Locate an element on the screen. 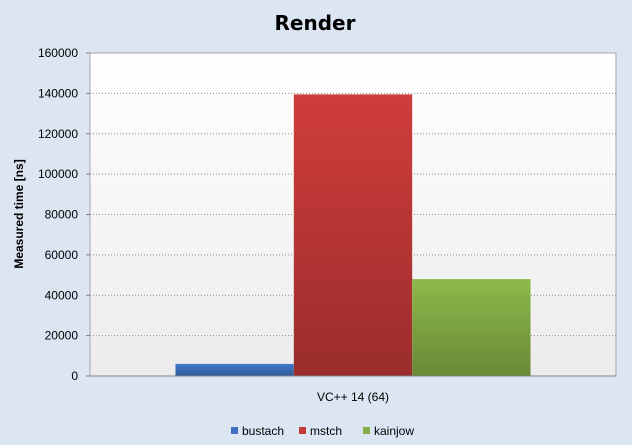  y-tick-label: 100000 is located at coordinates (58, 174).